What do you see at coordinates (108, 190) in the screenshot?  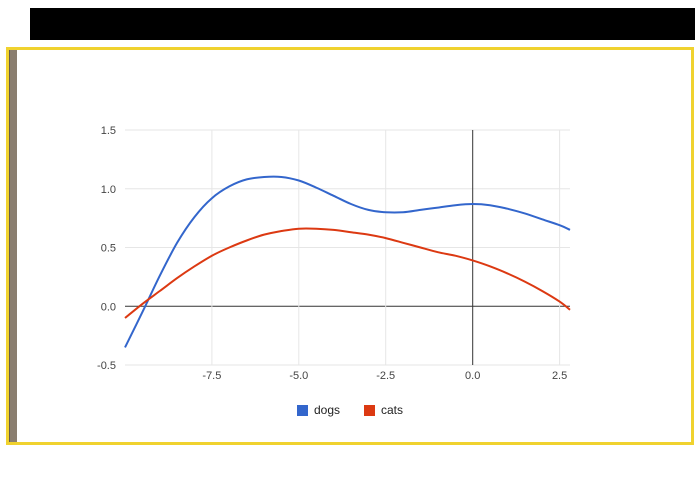 I see `y-tick-label: 1.0` at bounding box center [108, 190].